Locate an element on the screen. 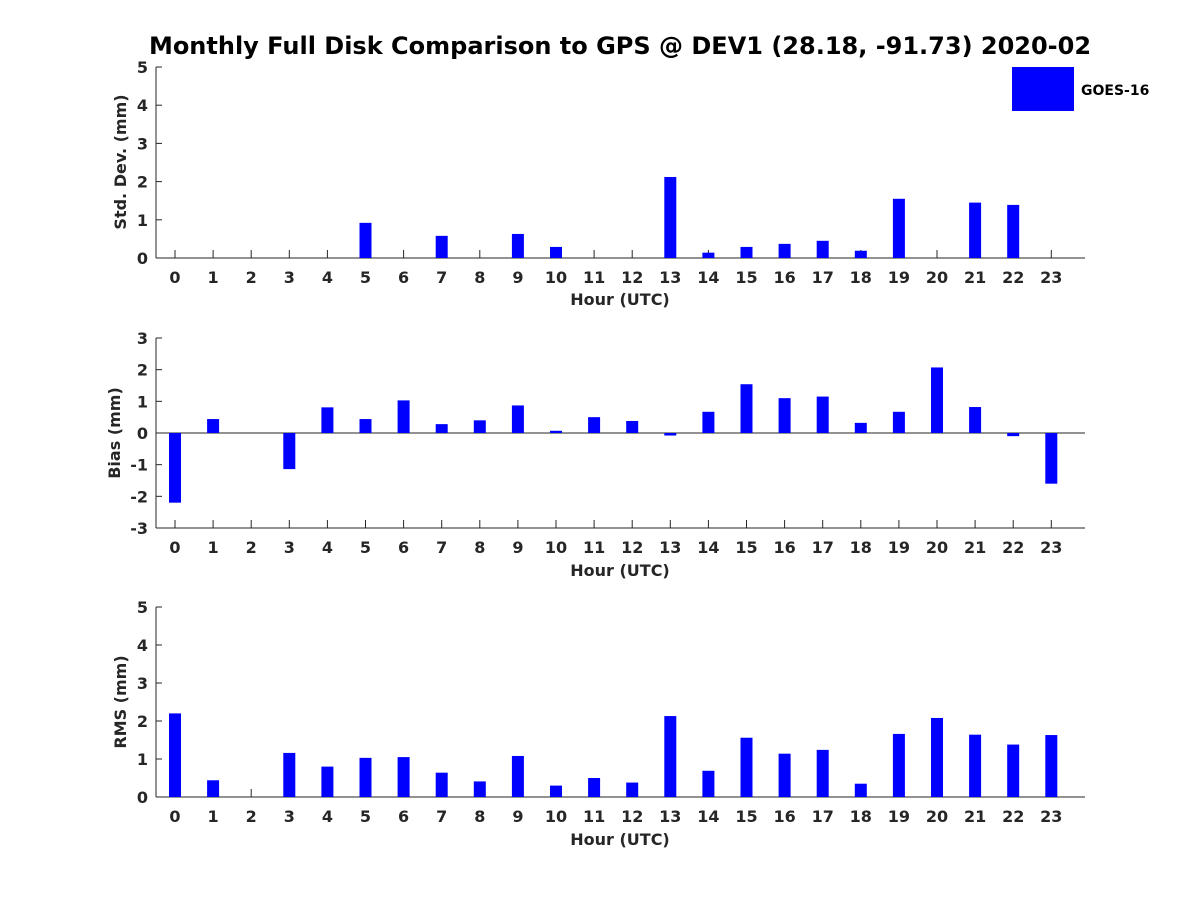  std-dev-ytick-label: 2 is located at coordinates (142, 182).